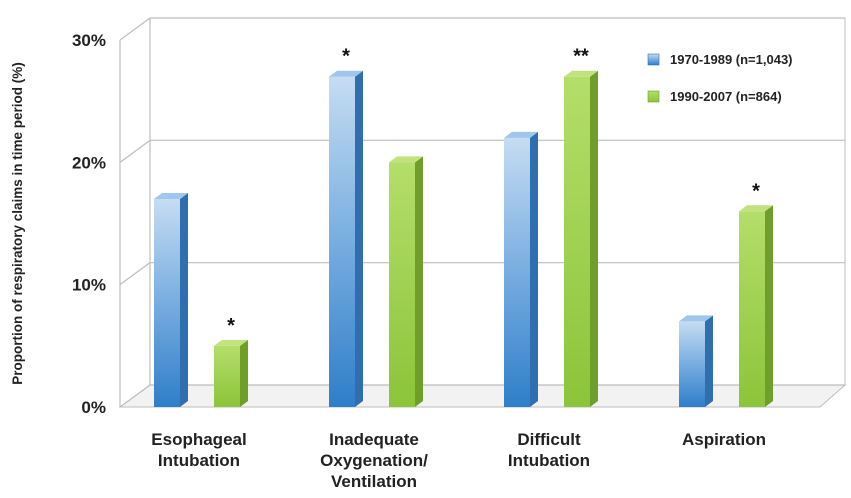 Image resolution: width=851 pixels, height=498 pixels. Describe the element at coordinates (726, 96) in the screenshot. I see `legend-label: 1990-2007 (n=864)` at that location.